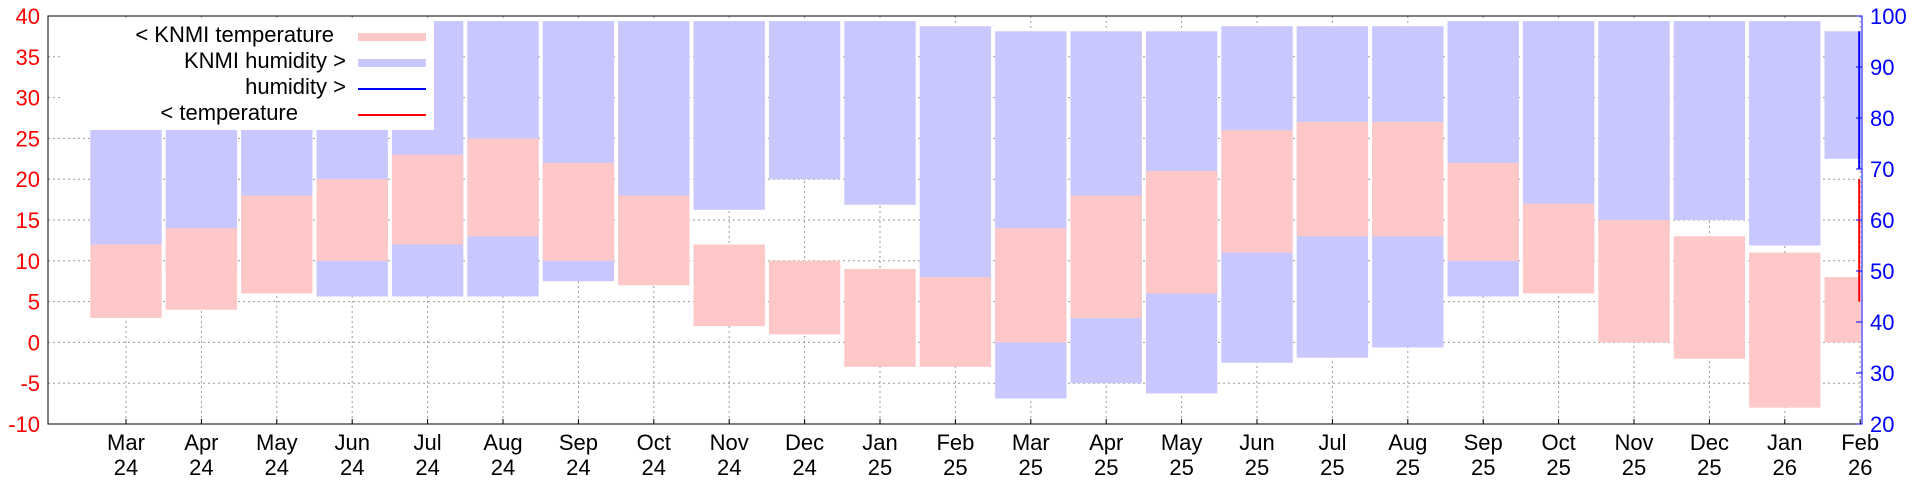 This screenshot has height=480, width=1920. Describe the element at coordinates (392, 37) in the screenshot. I see `legend-swatch-knmi-temperature` at that location.